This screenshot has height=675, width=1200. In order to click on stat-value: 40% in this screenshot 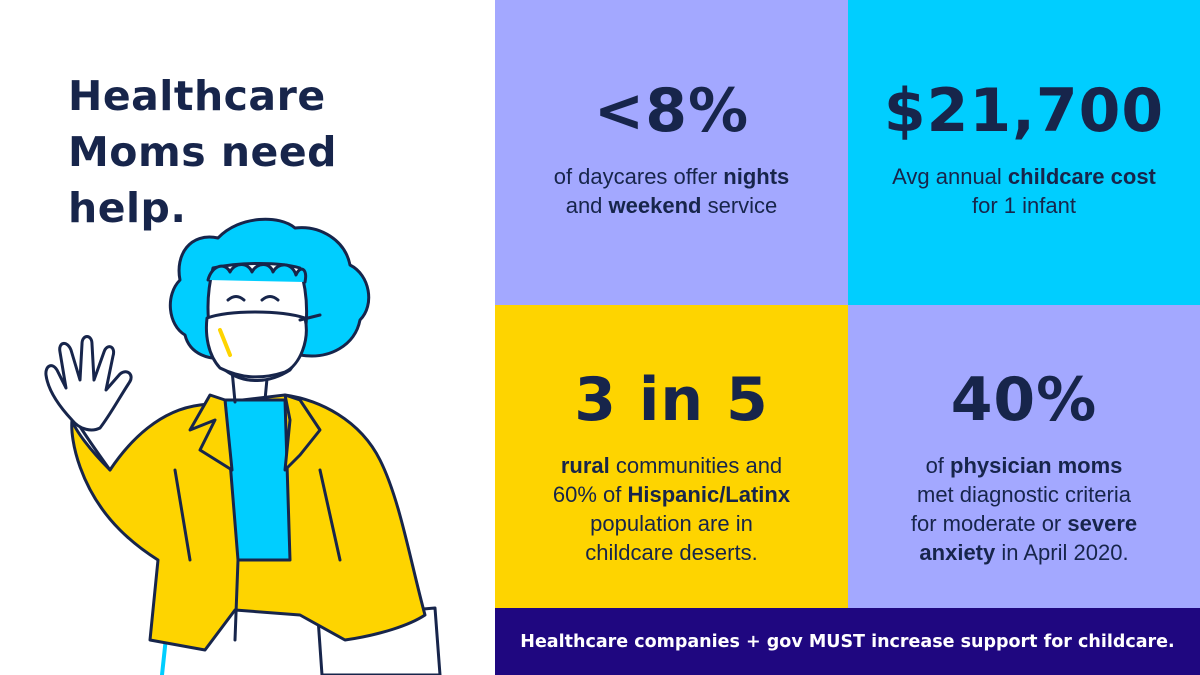, I will do `click(1024, 399)`.